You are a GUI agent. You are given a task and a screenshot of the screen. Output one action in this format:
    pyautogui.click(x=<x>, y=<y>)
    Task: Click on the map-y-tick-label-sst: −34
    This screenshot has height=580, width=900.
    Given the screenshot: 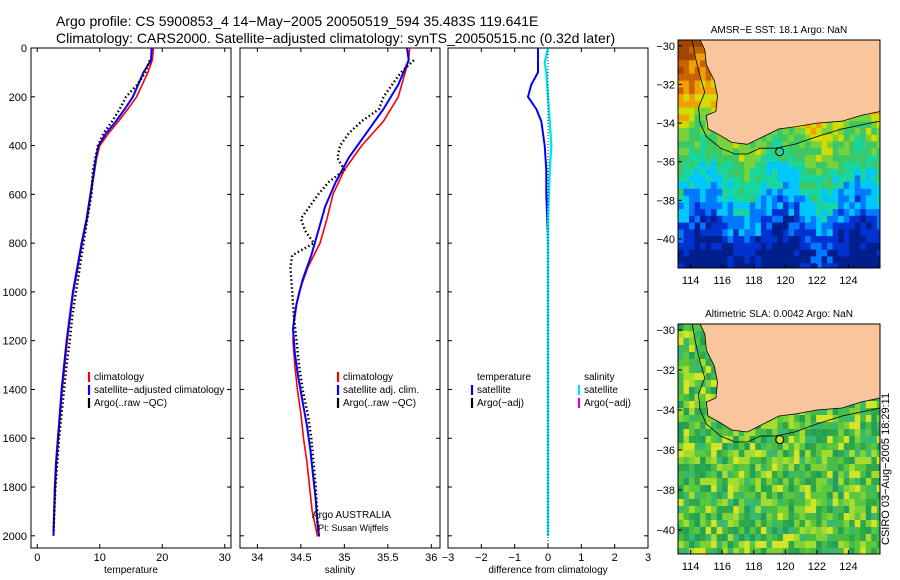 What is the action you would take?
    pyautogui.click(x=665, y=124)
    